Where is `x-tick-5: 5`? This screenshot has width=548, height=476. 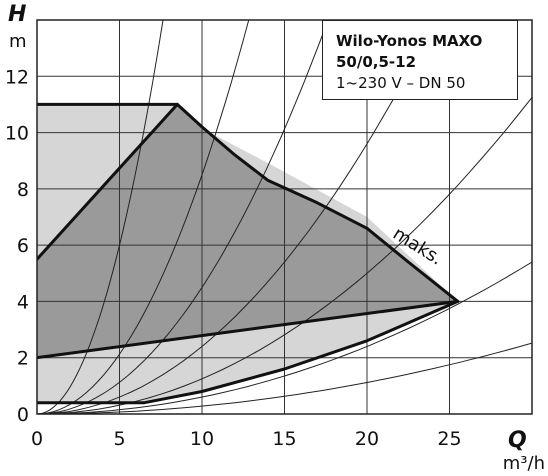
x-tick-5: 5 is located at coordinates (119, 439).